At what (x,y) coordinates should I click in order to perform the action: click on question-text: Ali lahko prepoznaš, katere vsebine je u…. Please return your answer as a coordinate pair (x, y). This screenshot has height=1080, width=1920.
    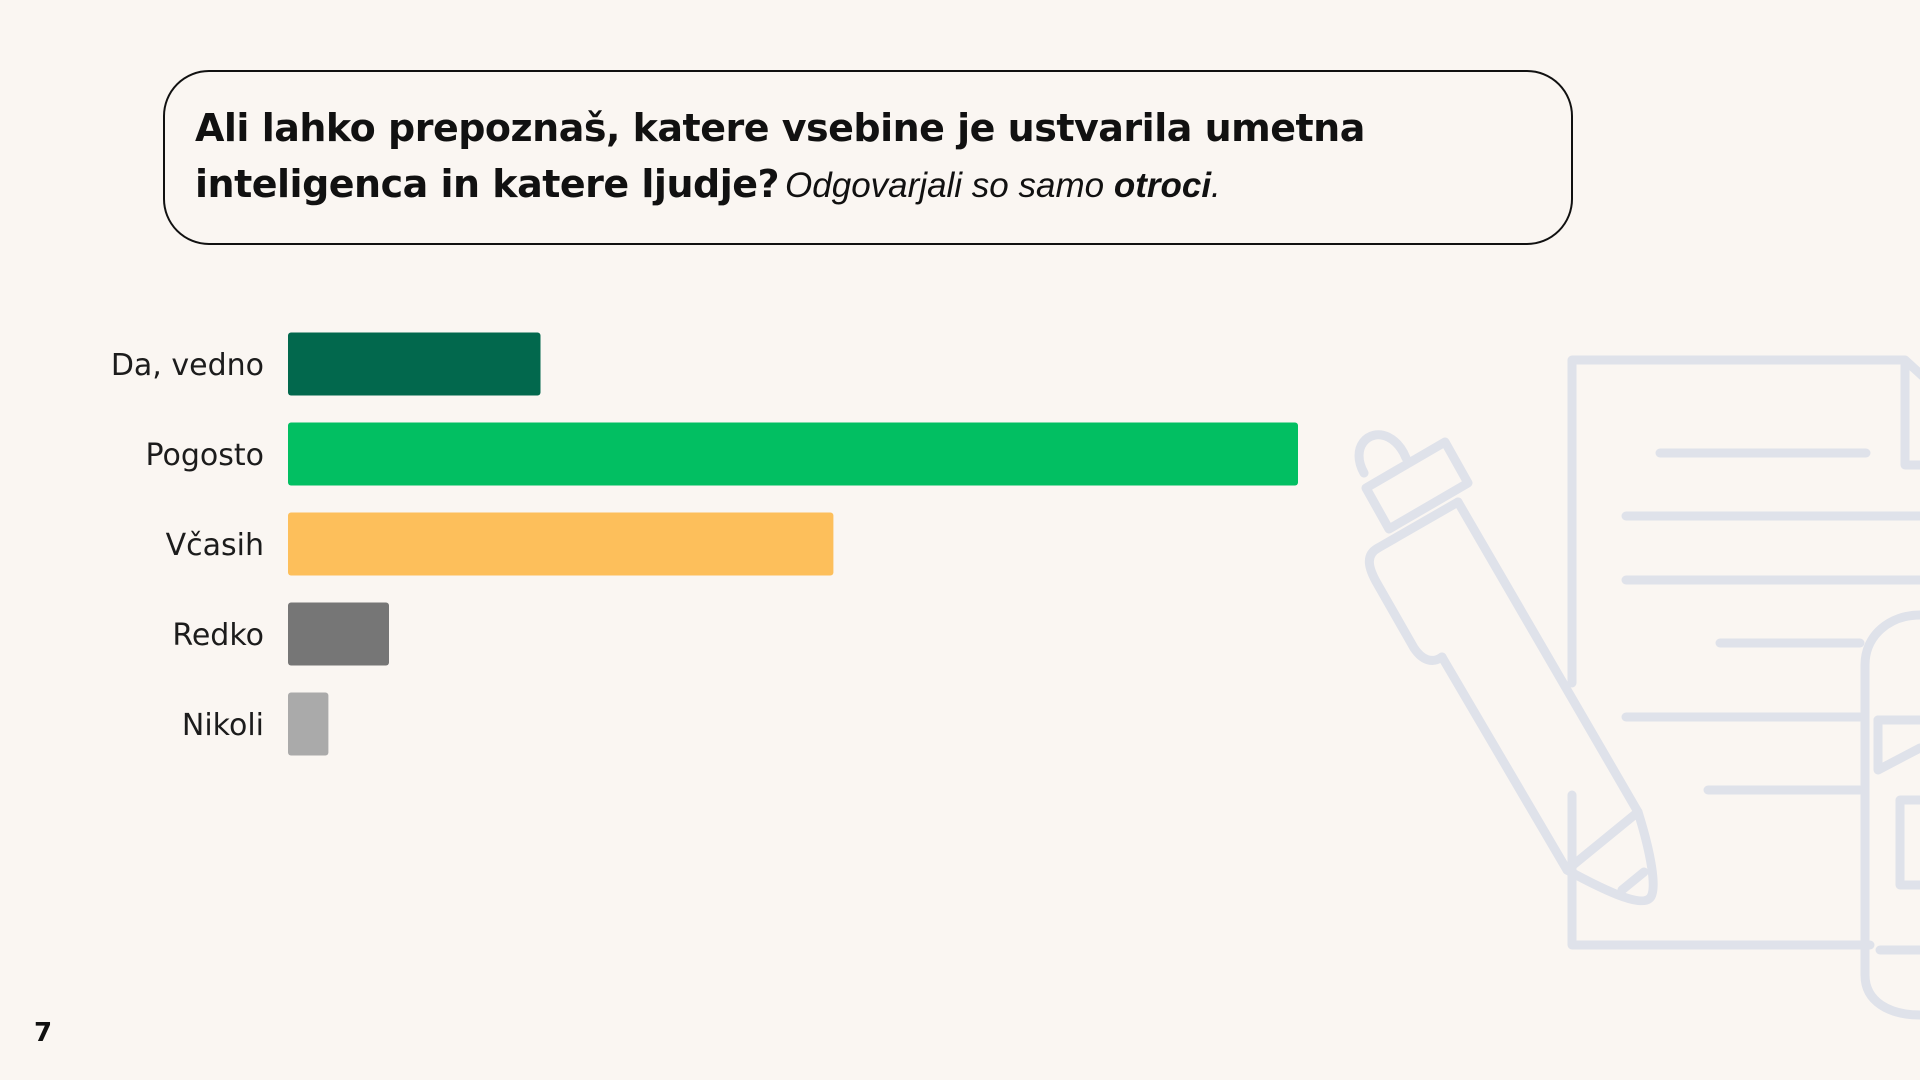
    Looking at the image, I should click on (780, 156).